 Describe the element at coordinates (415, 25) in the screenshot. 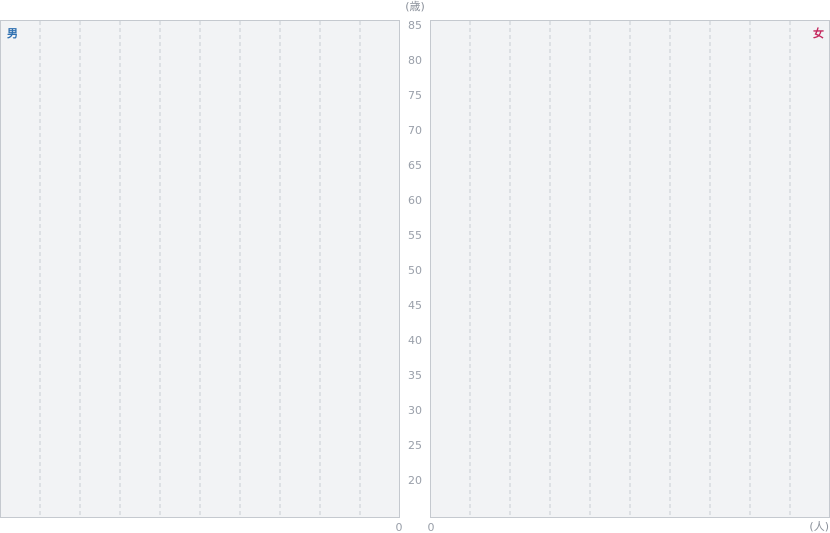

I see `age-tick-label: 85` at that location.